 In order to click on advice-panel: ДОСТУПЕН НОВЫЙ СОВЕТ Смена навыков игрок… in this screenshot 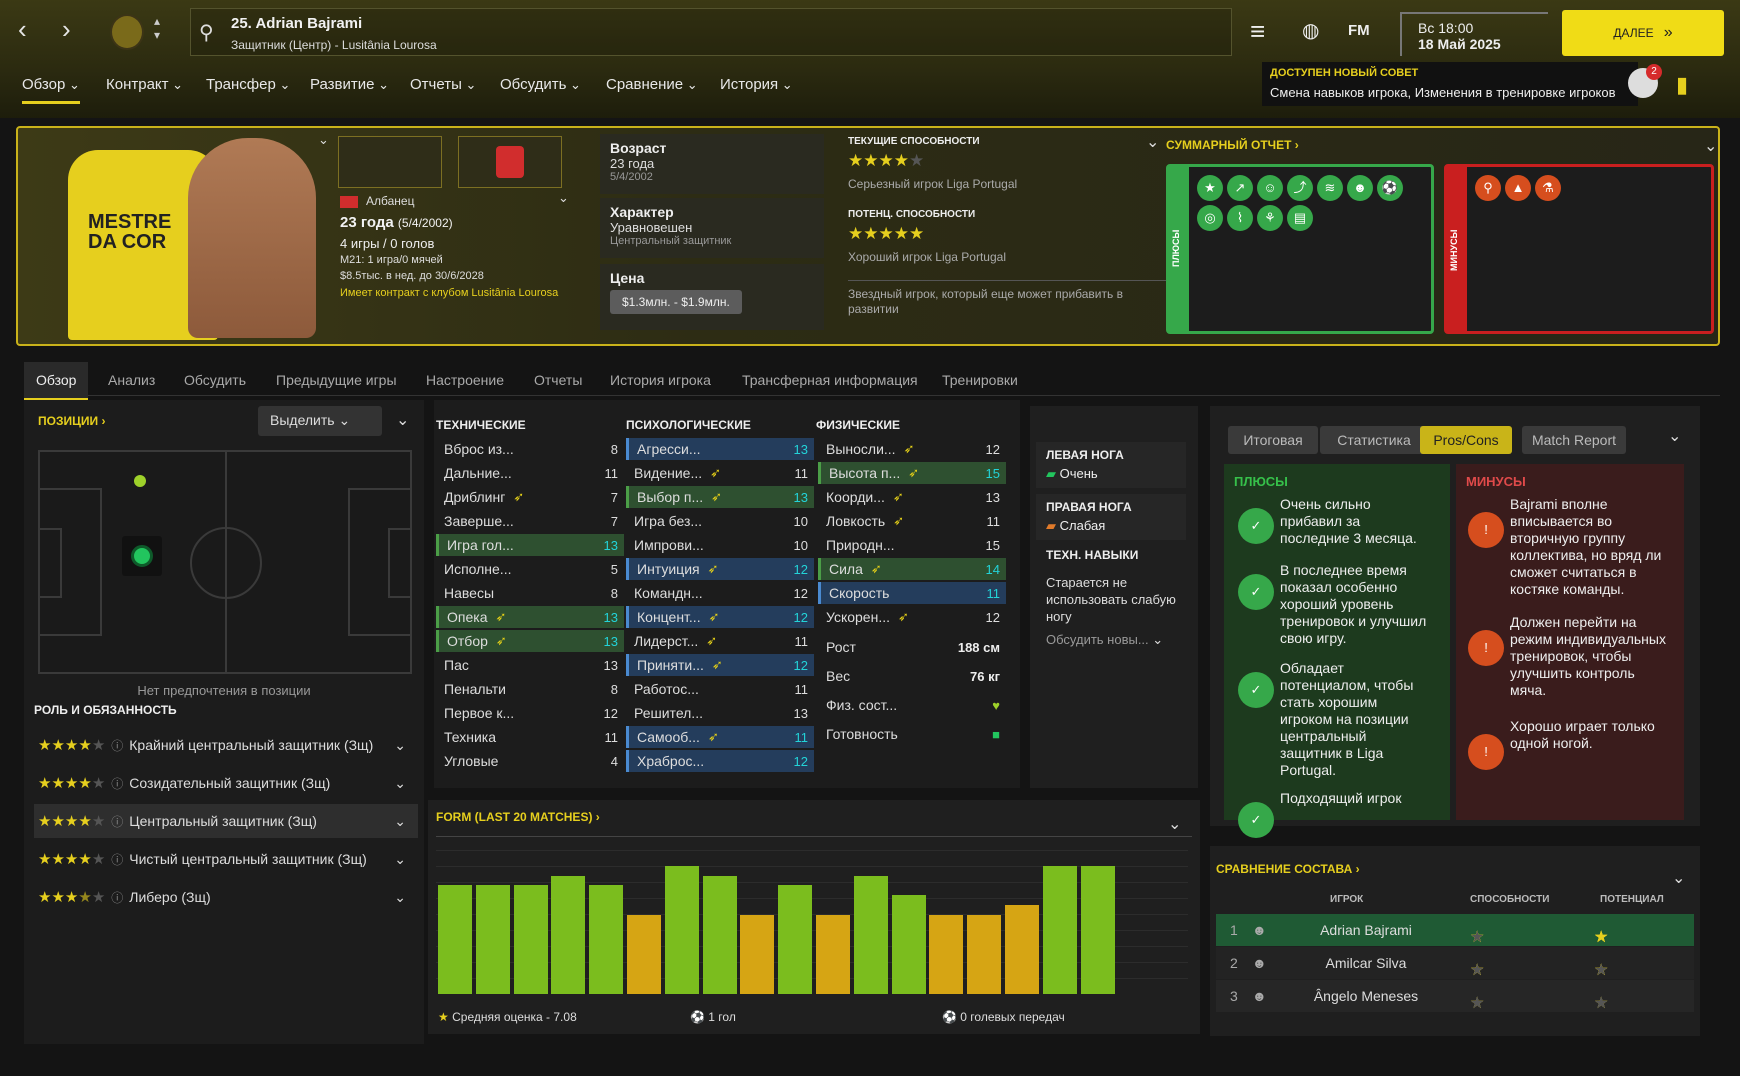, I will do `click(1462, 84)`.